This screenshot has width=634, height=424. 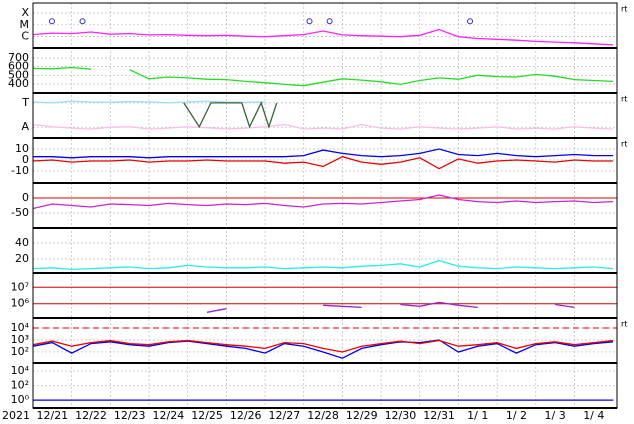 I want to click on x-tick-label: 1/ 2, so click(x=516, y=415).